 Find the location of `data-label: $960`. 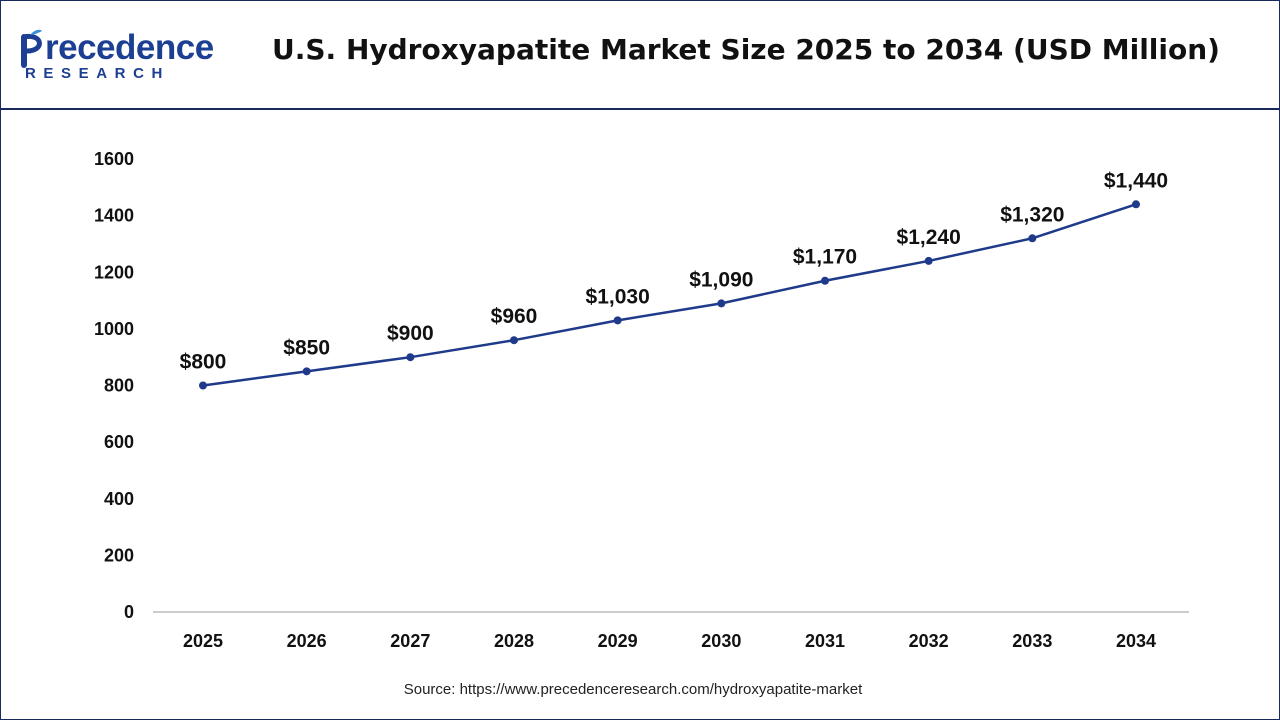

data-label: $960 is located at coordinates (514, 316).